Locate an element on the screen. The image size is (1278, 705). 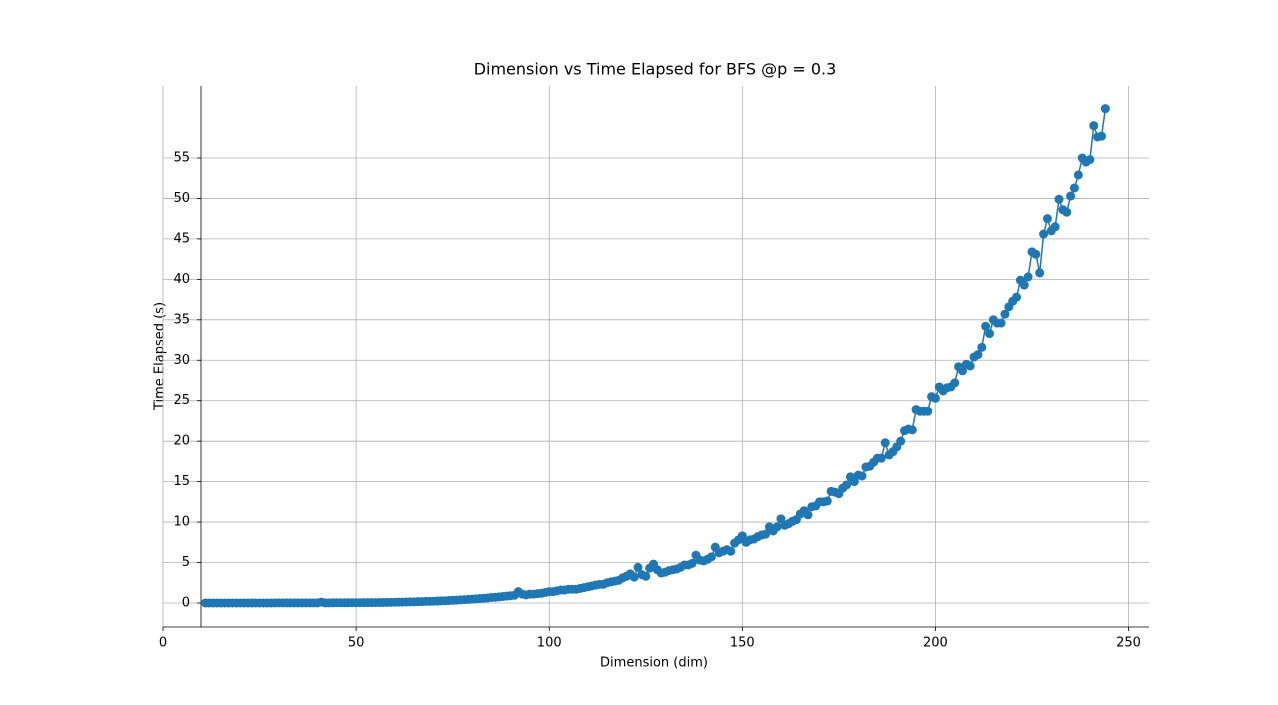
y-tick-label: 30 is located at coordinates (181, 360).